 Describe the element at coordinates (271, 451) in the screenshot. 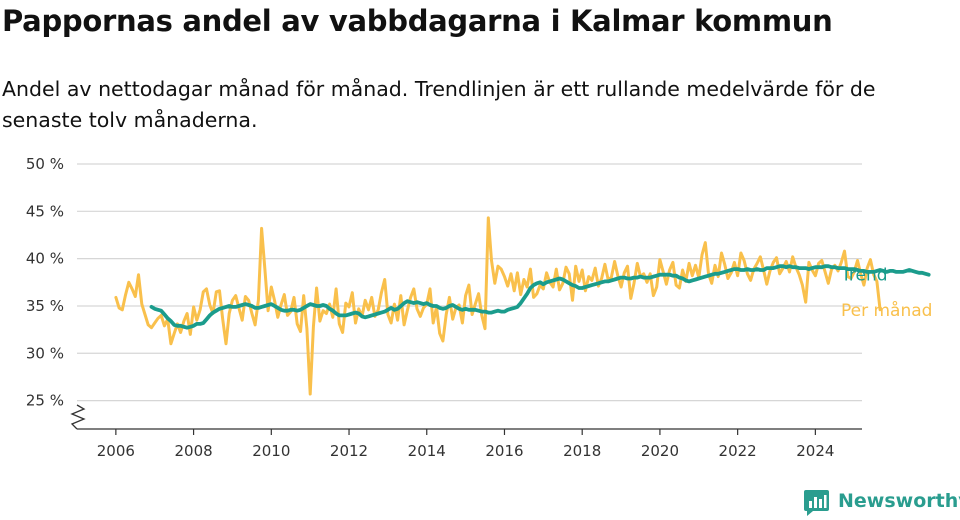

I see `x-tick-label: 2010` at that location.